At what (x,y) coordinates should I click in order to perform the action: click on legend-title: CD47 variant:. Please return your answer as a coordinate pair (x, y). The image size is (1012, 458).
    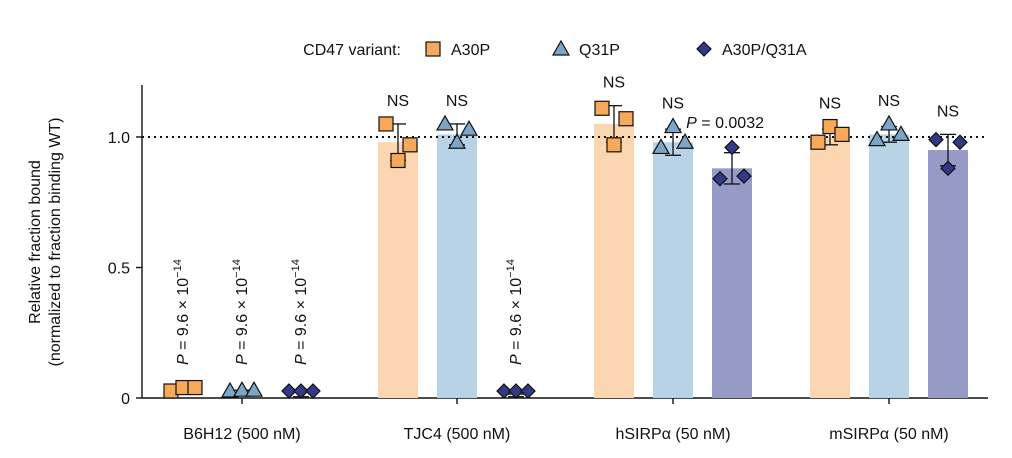
    Looking at the image, I should click on (352, 50).